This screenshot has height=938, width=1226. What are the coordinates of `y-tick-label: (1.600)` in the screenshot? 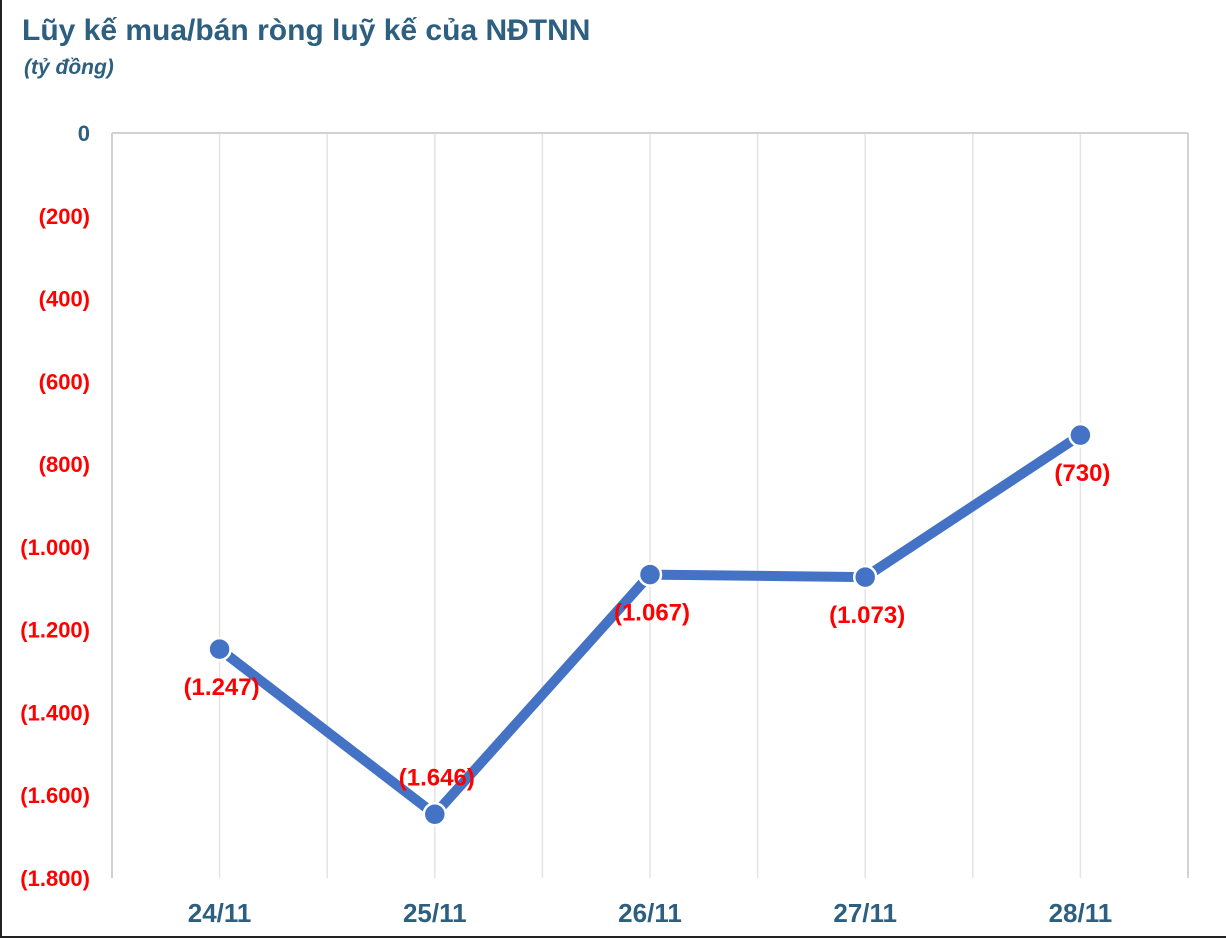 It's located at (55, 795).